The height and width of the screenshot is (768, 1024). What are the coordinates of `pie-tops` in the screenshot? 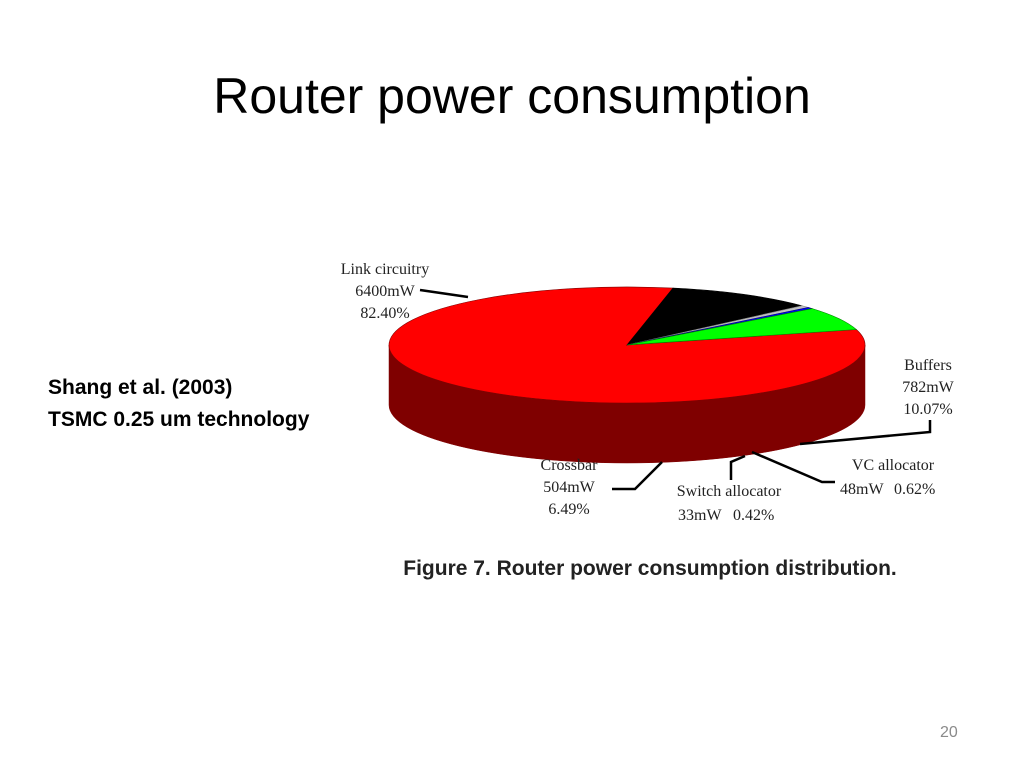 It's located at (627, 345).